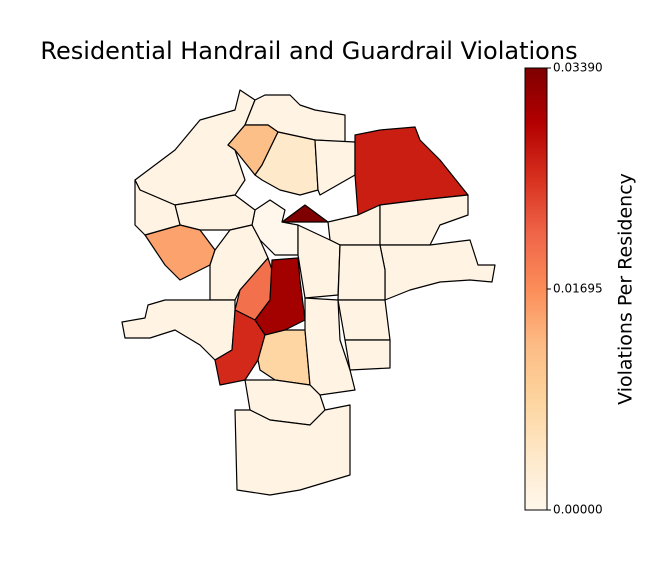  I want to click on colorbar-label: Violations Per Residency, so click(626, 289).